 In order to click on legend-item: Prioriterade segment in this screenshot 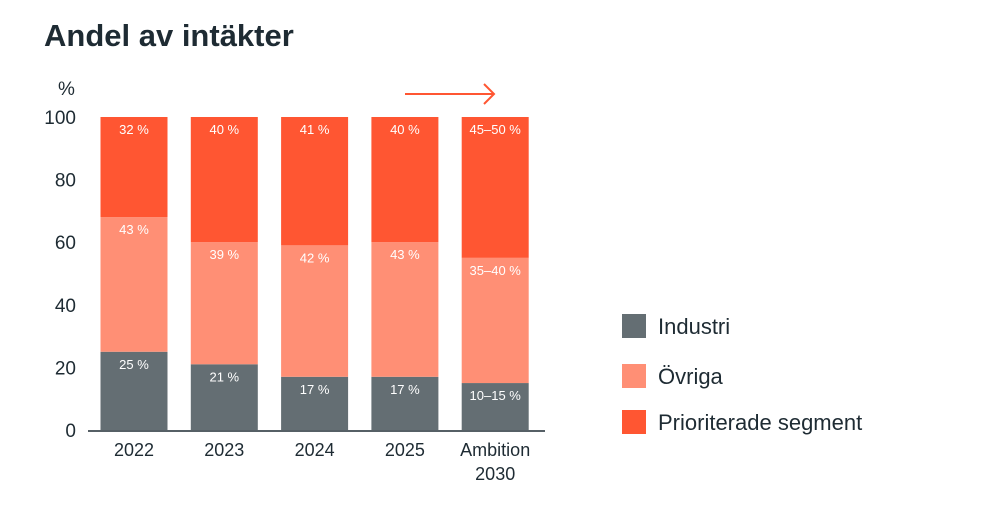, I will do `click(742, 422)`.